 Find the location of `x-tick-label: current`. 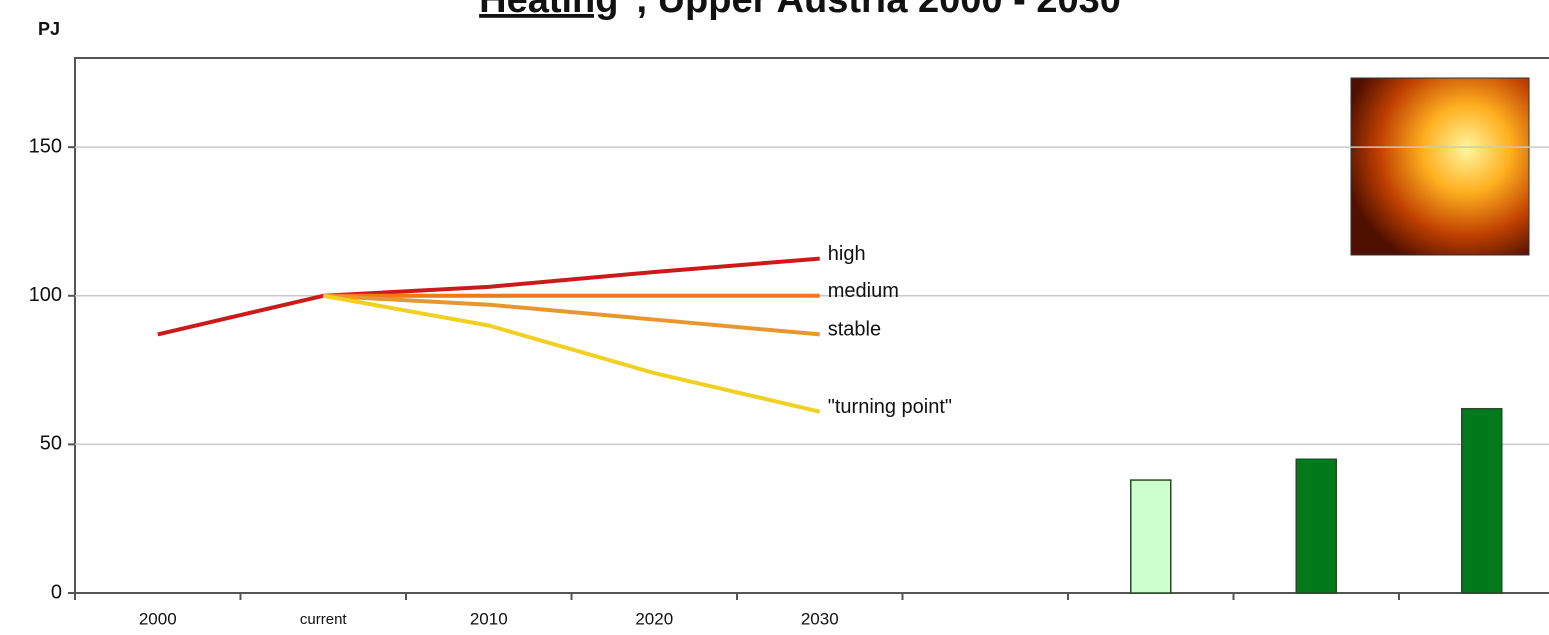

x-tick-label: current is located at coordinates (324, 619).